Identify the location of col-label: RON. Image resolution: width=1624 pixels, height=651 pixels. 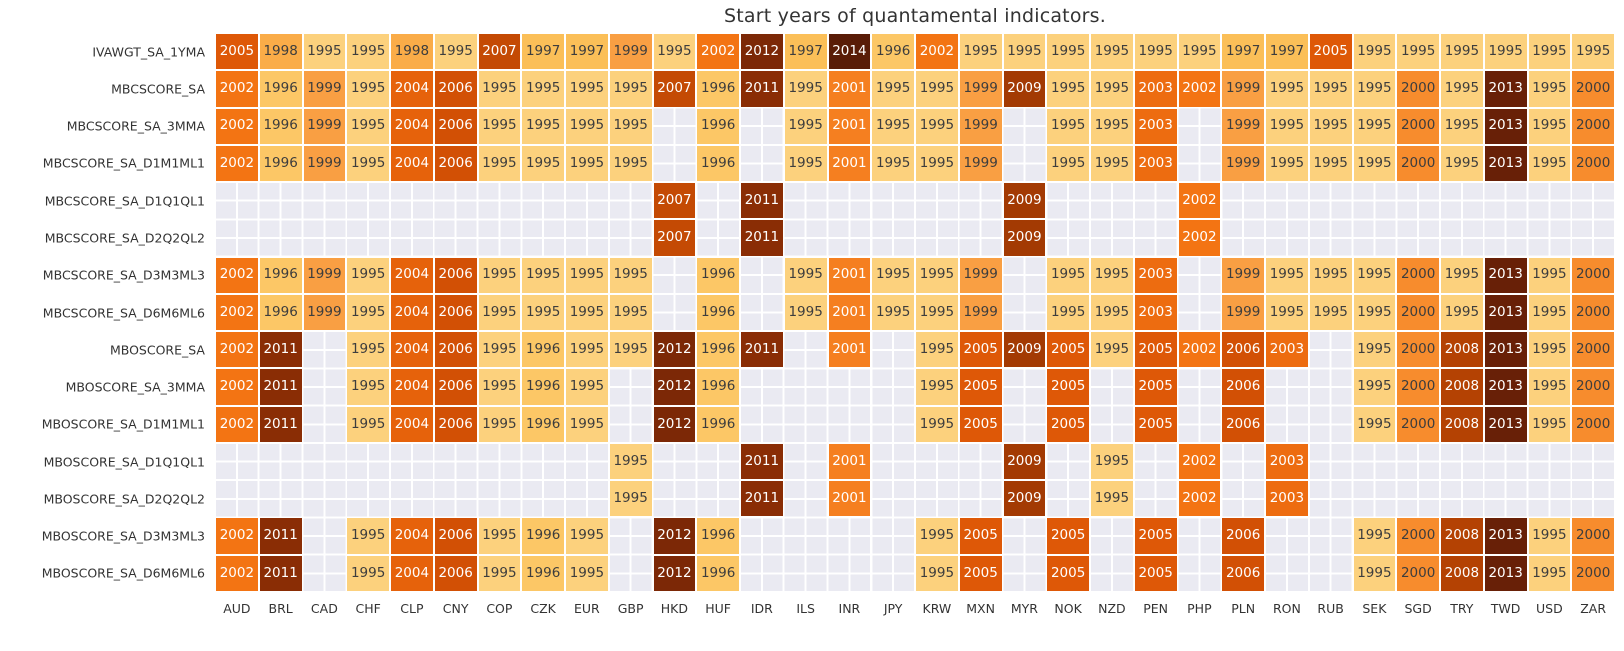
(1286, 608).